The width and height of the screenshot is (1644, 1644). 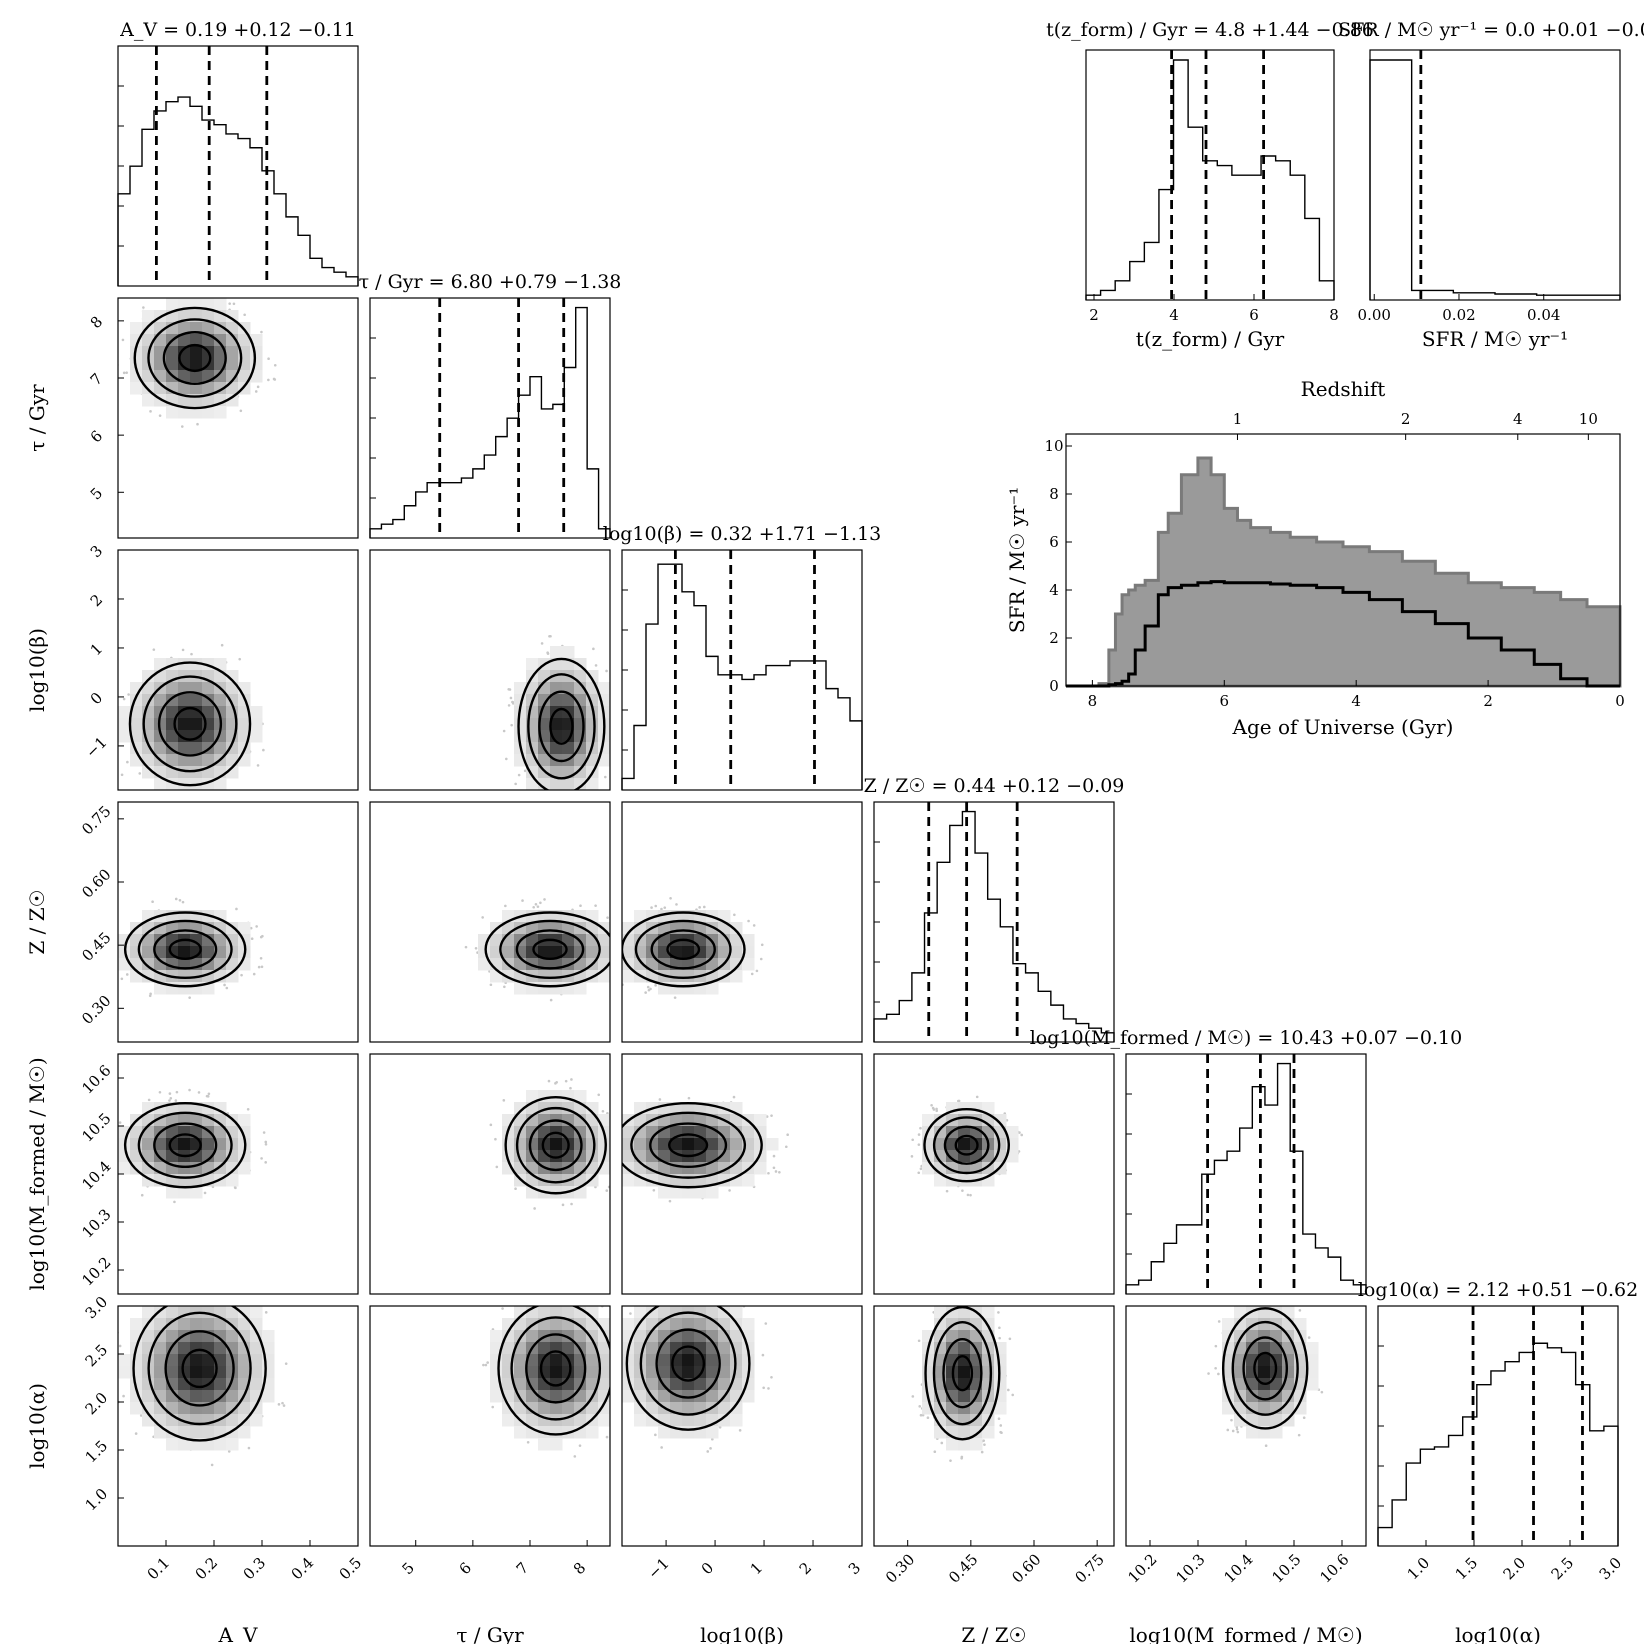 What do you see at coordinates (1054, 686) in the screenshot?
I see `sfh-ytick-label: 0` at bounding box center [1054, 686].